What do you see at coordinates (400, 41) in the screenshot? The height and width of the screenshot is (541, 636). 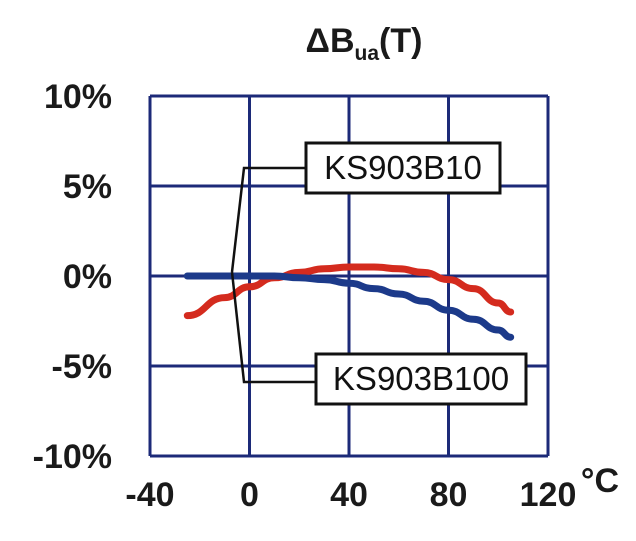 I see `chart-title-suffix: (T)` at bounding box center [400, 41].